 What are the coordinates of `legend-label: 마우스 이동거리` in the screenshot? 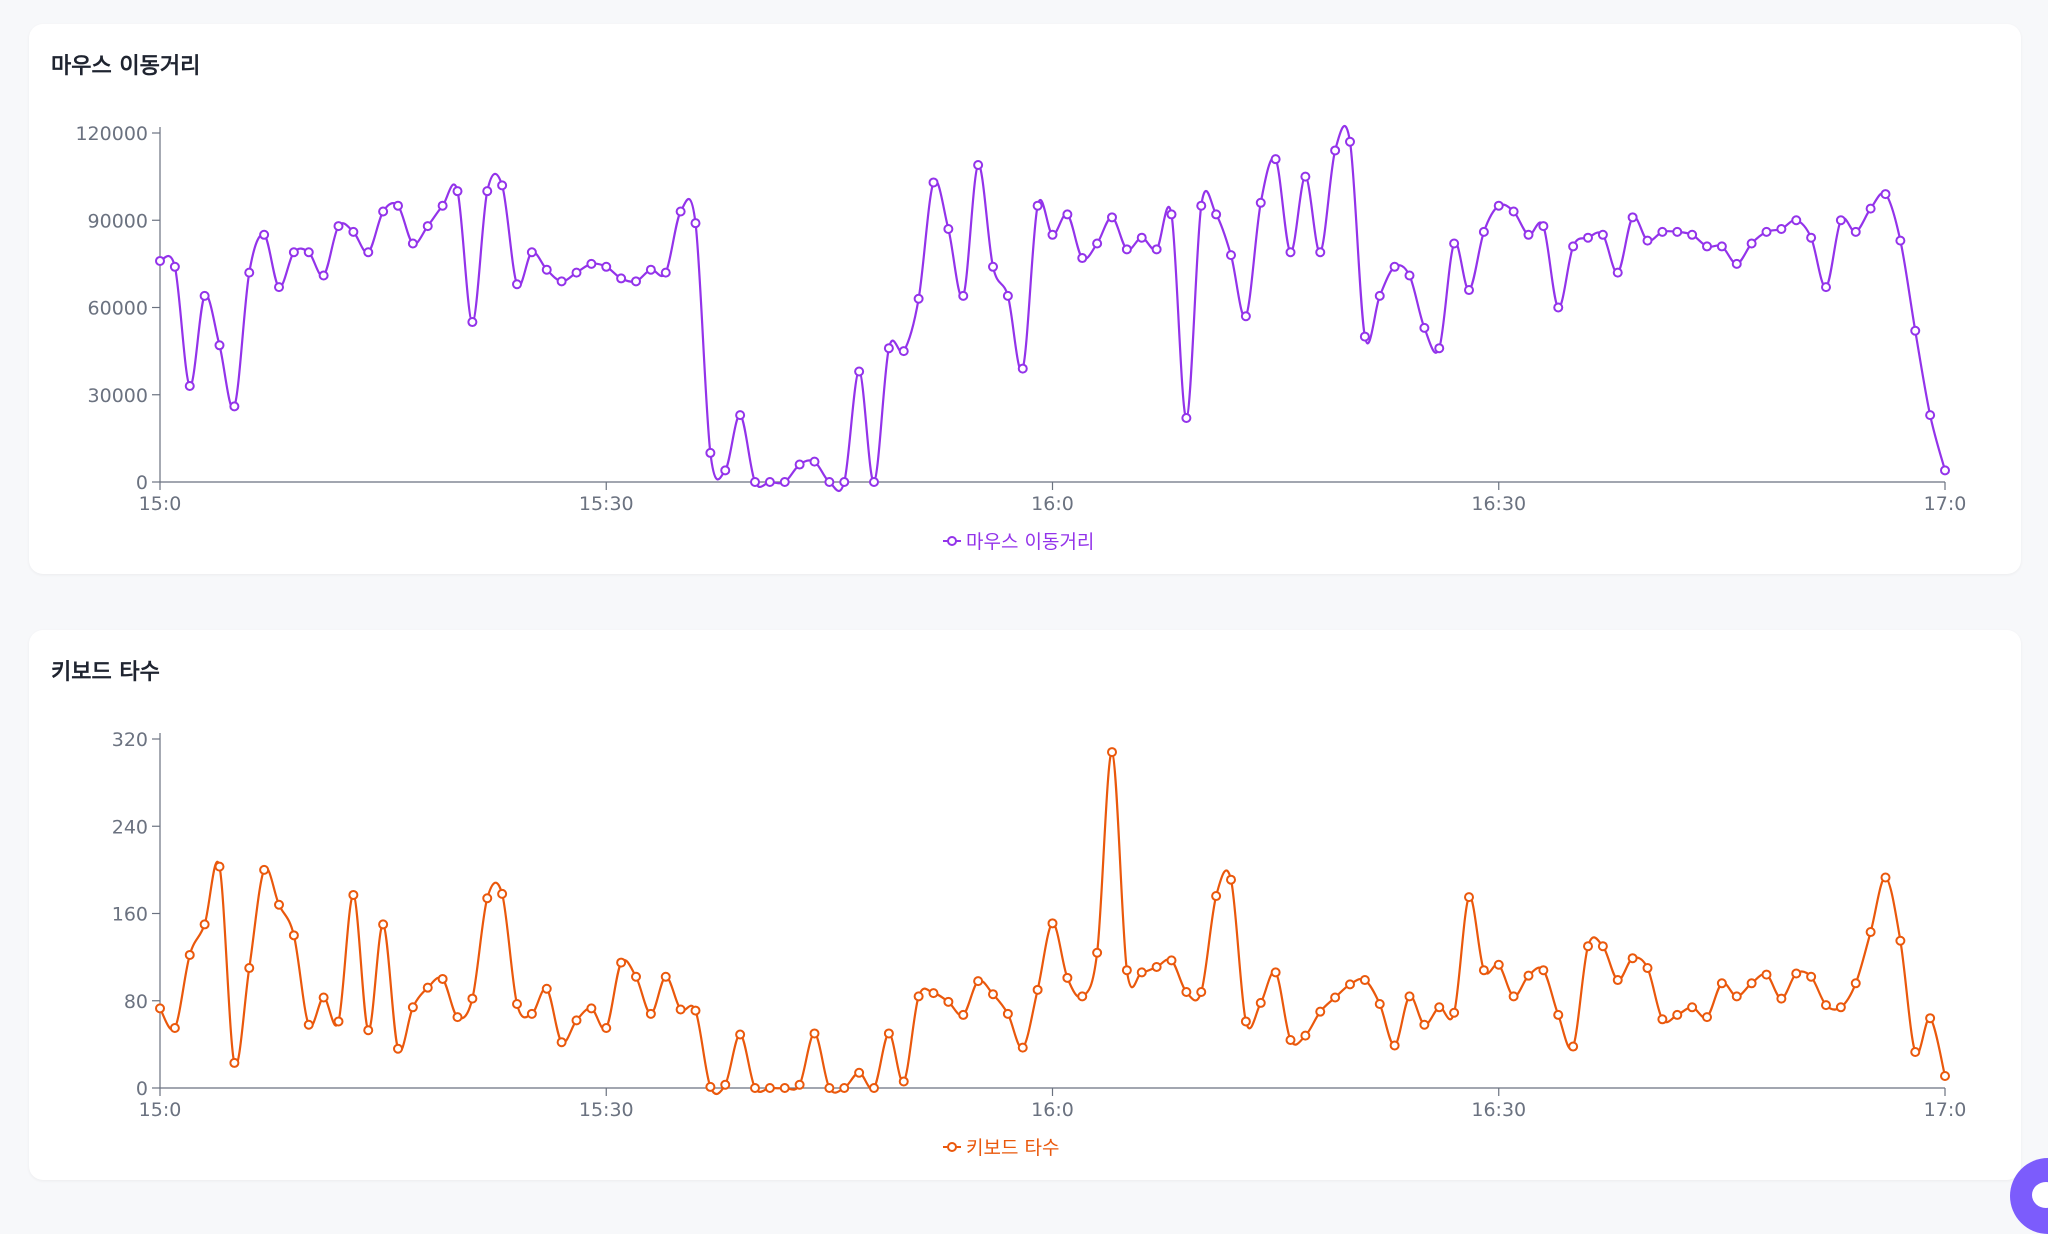 It's located at (1030, 542).